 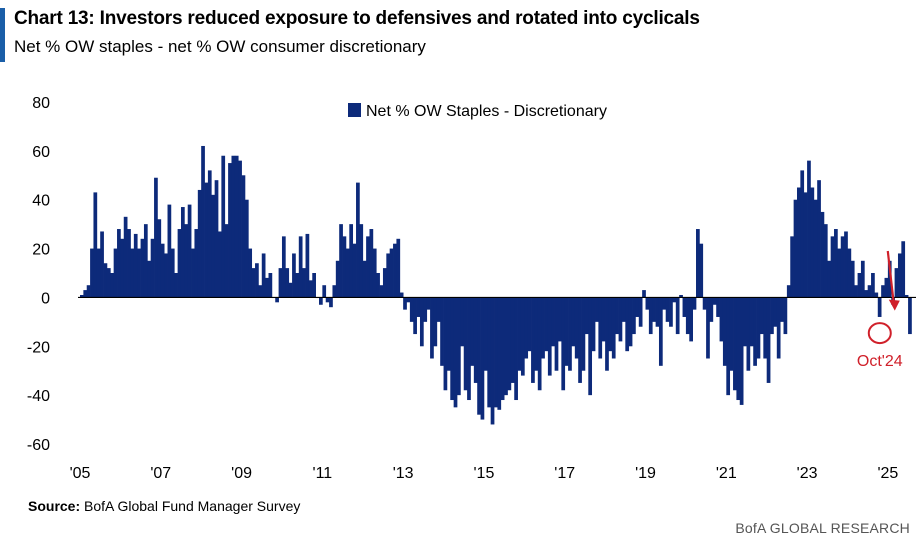 I want to click on x-tick-label: '25, so click(x=887, y=473).